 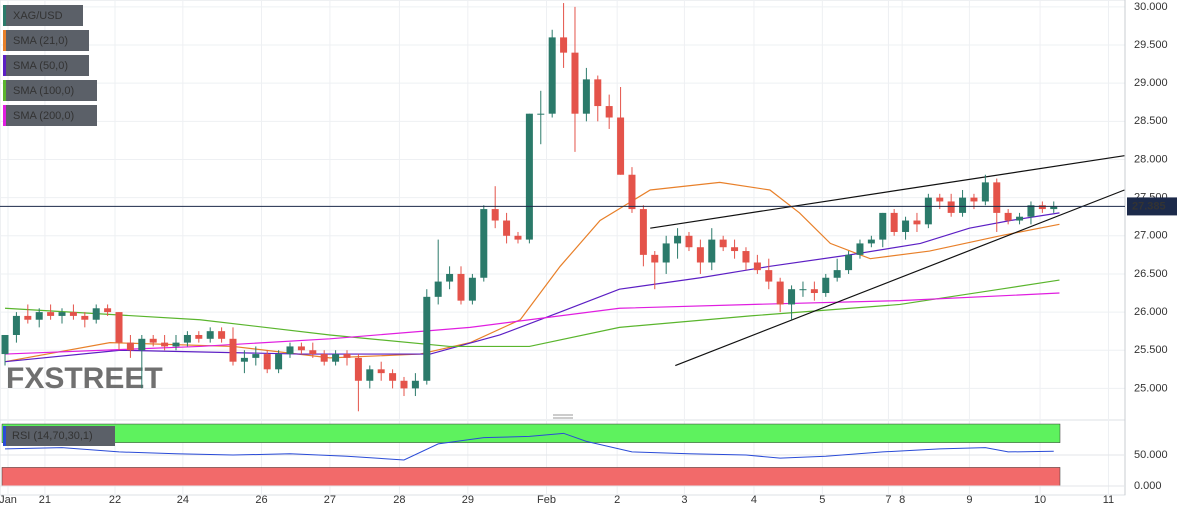 What do you see at coordinates (1040, 500) in the screenshot?
I see `x-tick-label: 10` at bounding box center [1040, 500].